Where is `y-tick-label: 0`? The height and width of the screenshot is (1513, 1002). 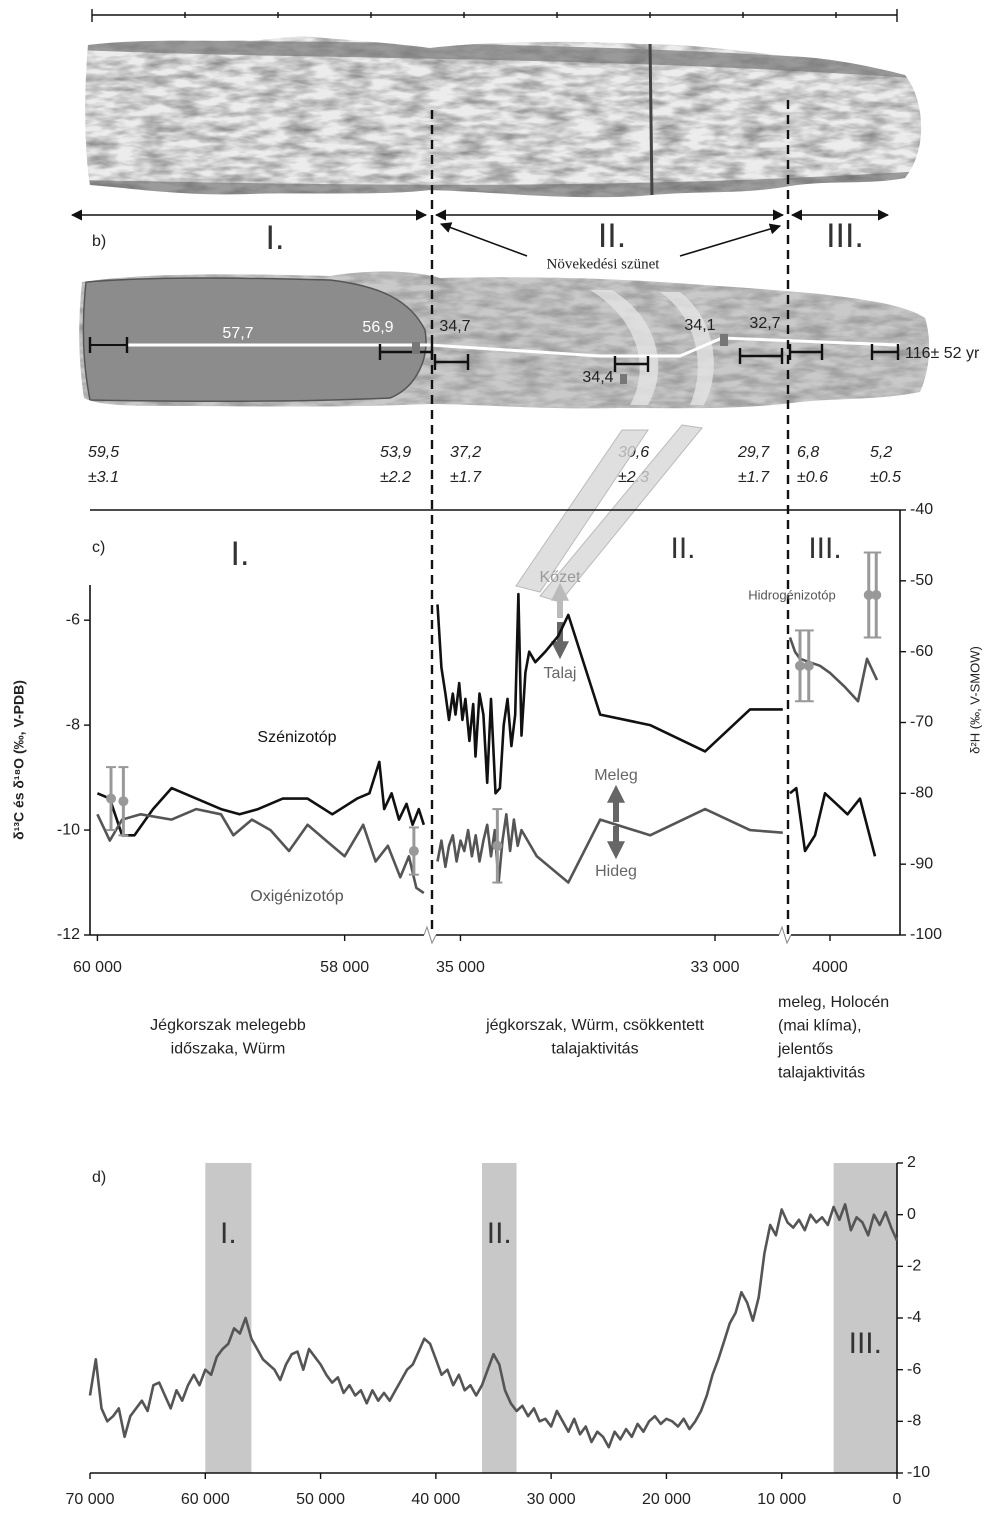 y-tick-label: 0 is located at coordinates (911, 1214).